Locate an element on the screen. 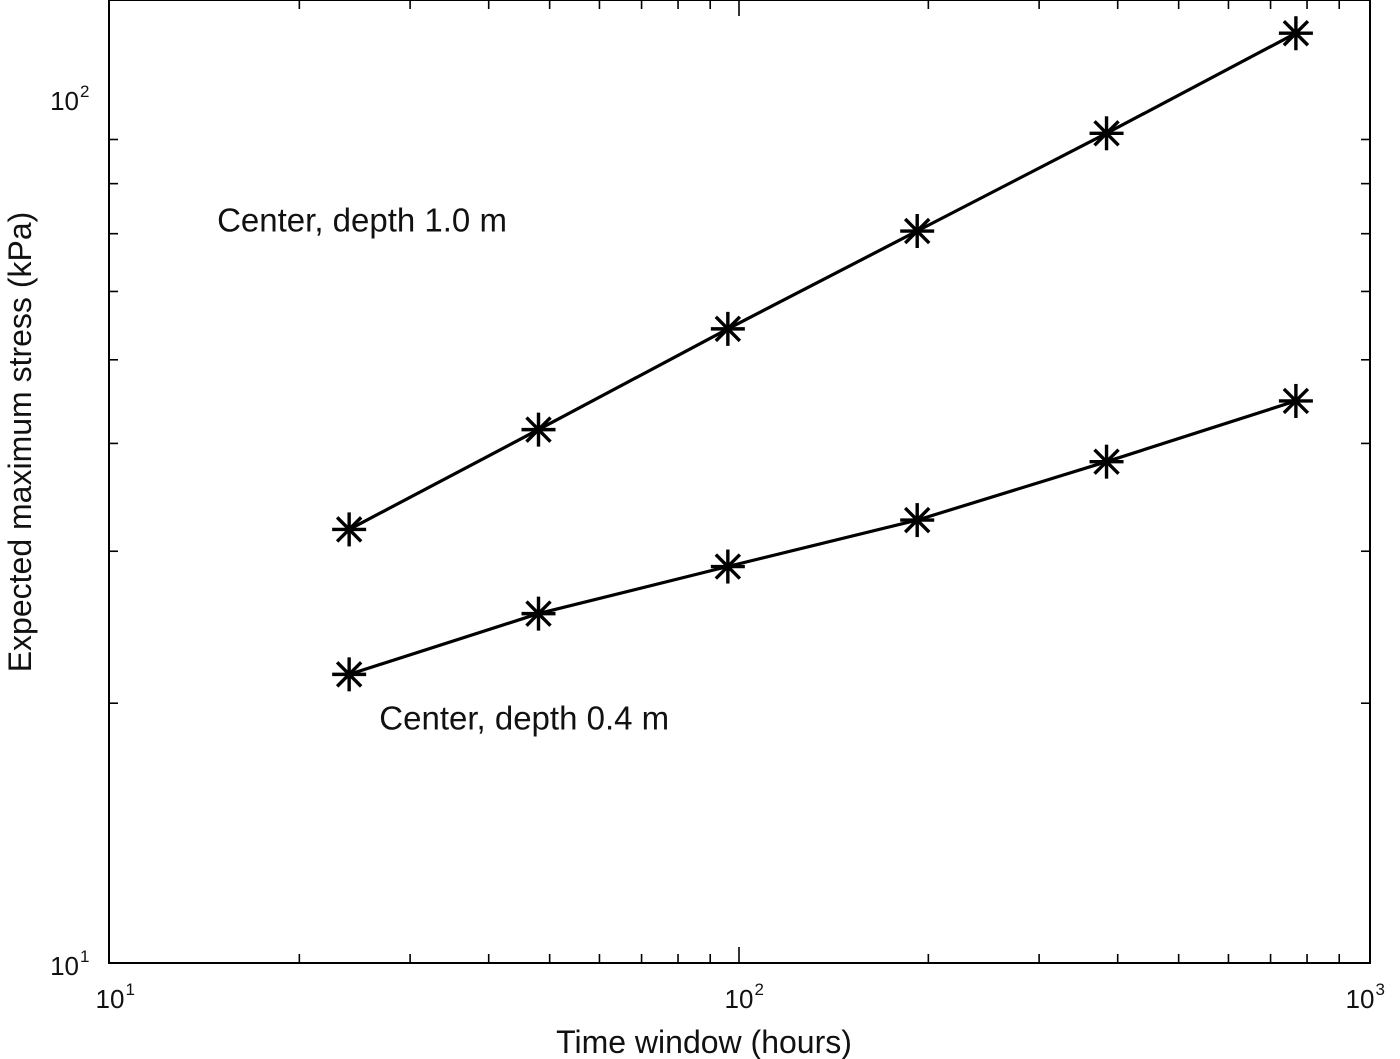  y-tick-label: 10 1 is located at coordinates (69, 964).